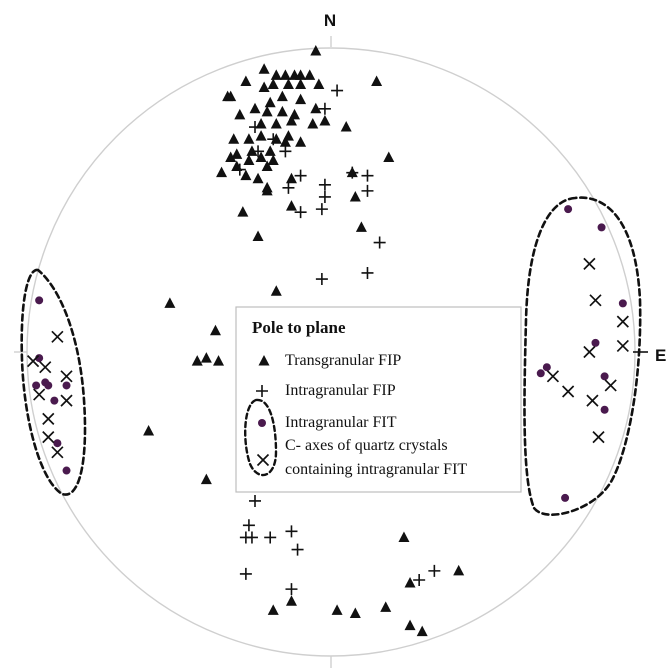  I want to click on legend-label-intragranular-fip: Intragranular FIP, so click(340, 390).